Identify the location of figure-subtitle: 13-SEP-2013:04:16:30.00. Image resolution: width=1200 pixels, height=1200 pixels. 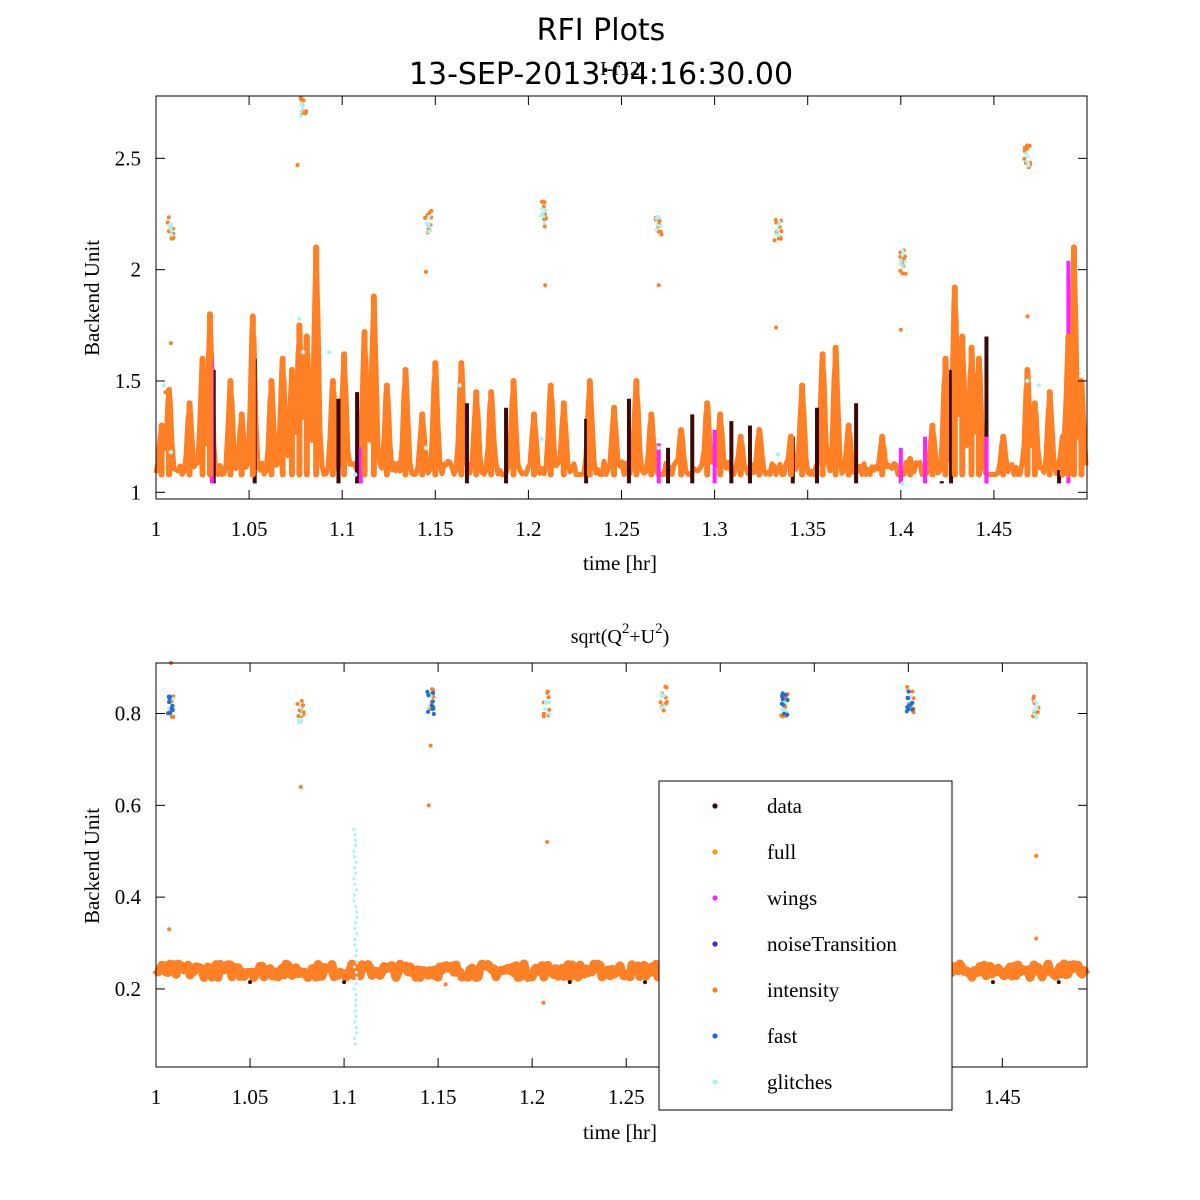
(601, 74).